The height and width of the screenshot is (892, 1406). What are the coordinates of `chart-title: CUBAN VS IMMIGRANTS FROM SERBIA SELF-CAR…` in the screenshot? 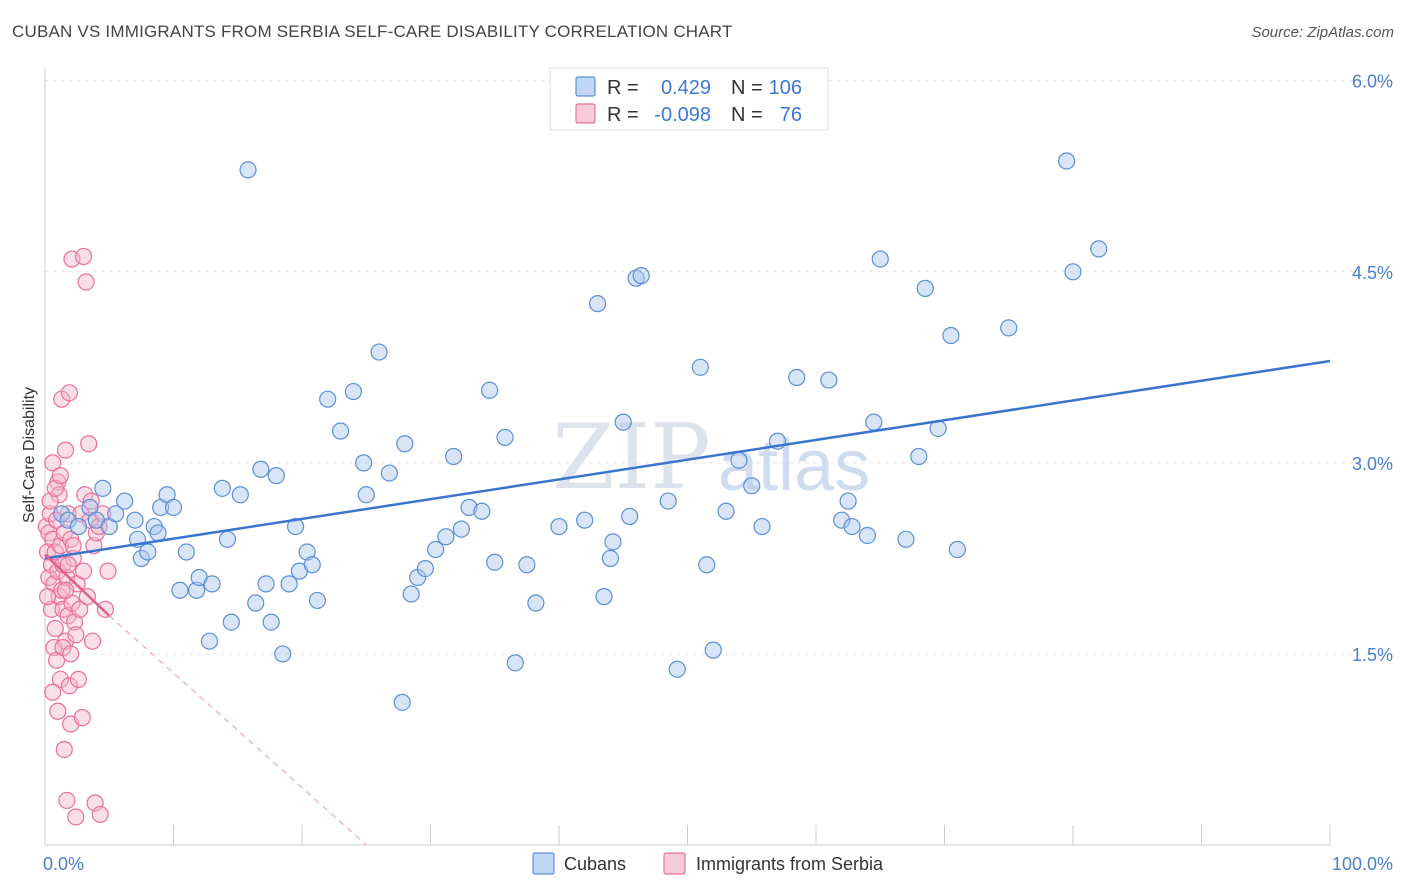 It's located at (372, 31).